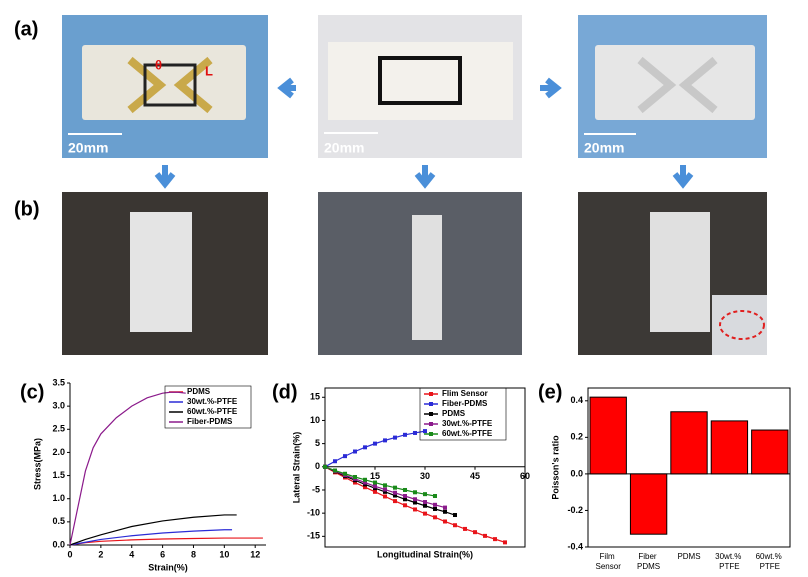  I want to click on legend-label: Flim Sensor, so click(465, 393).